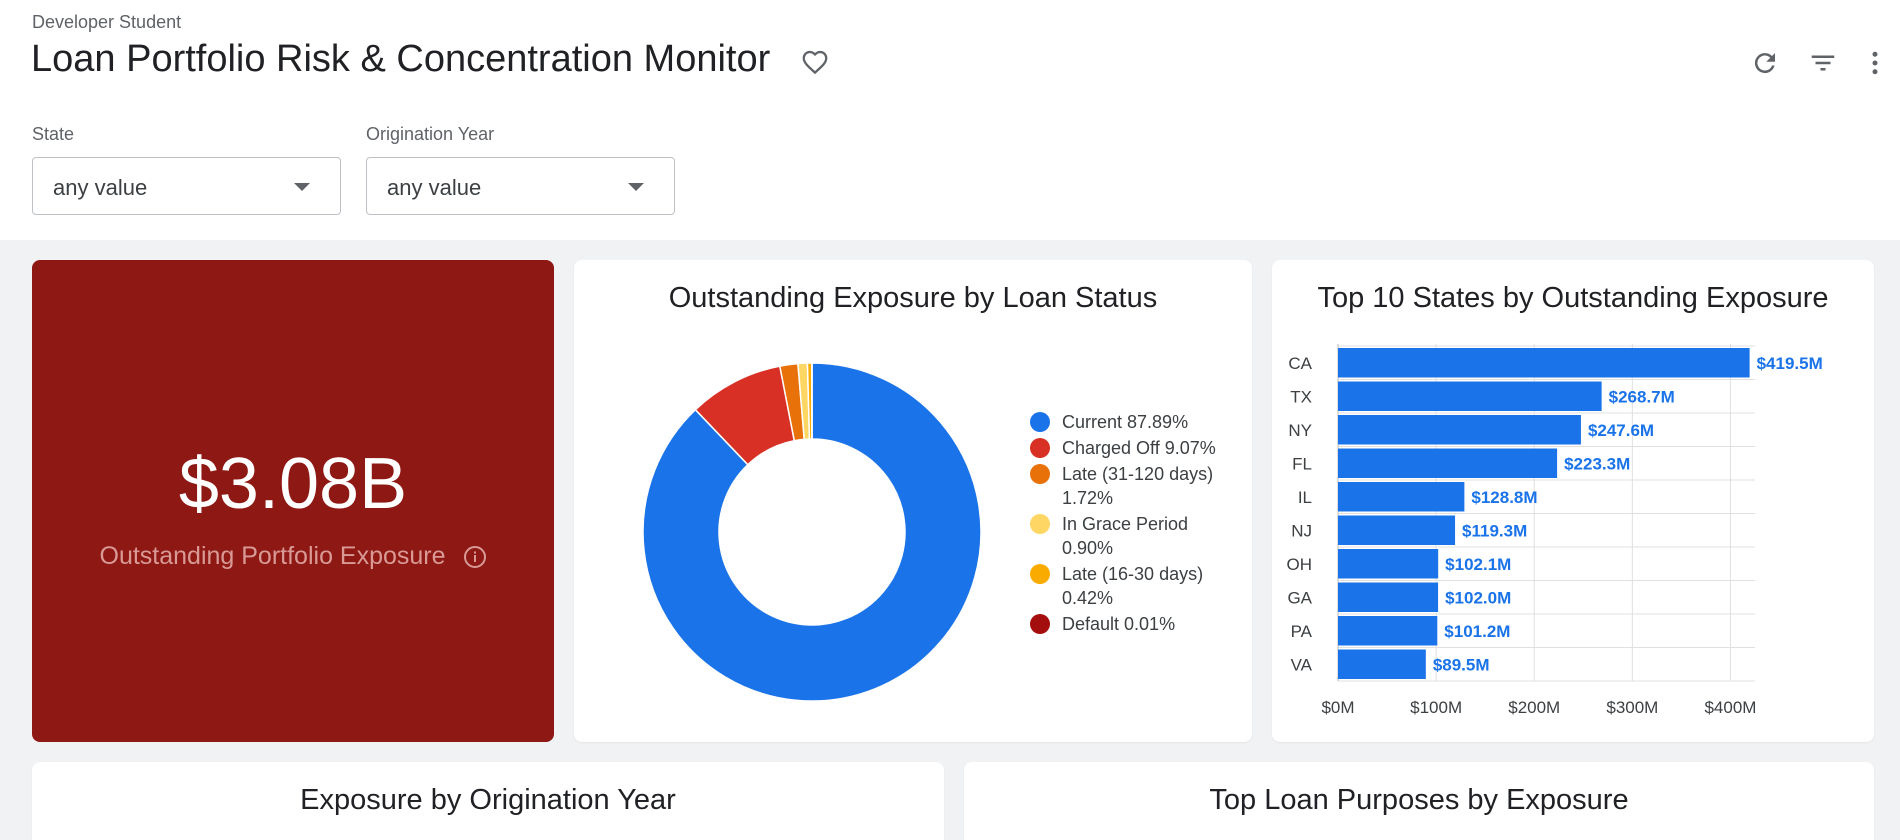  What do you see at coordinates (1305, 497) in the screenshot?
I see `category-label: IL` at bounding box center [1305, 497].